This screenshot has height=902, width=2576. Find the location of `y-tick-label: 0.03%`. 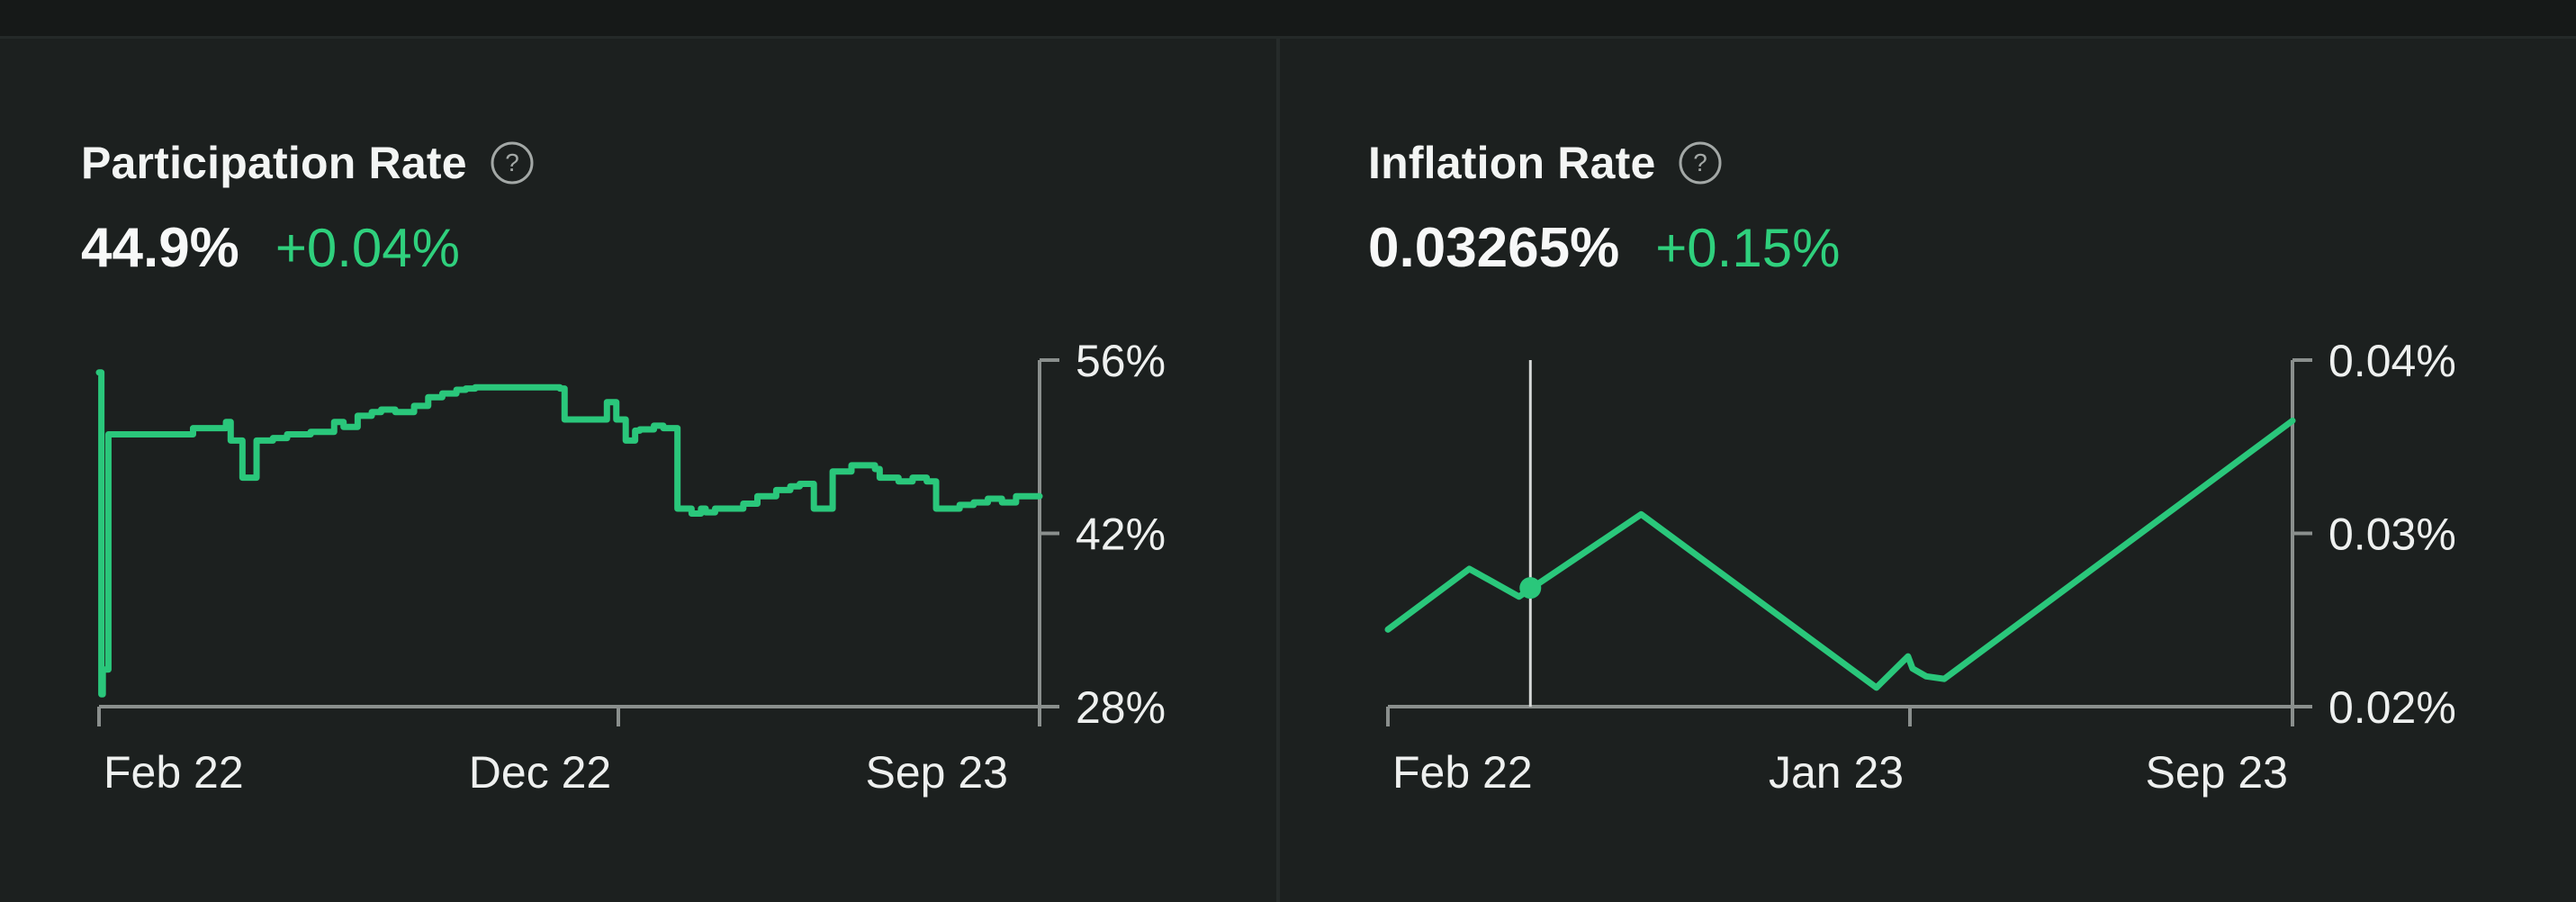

y-tick-label: 0.03% is located at coordinates (2392, 535).